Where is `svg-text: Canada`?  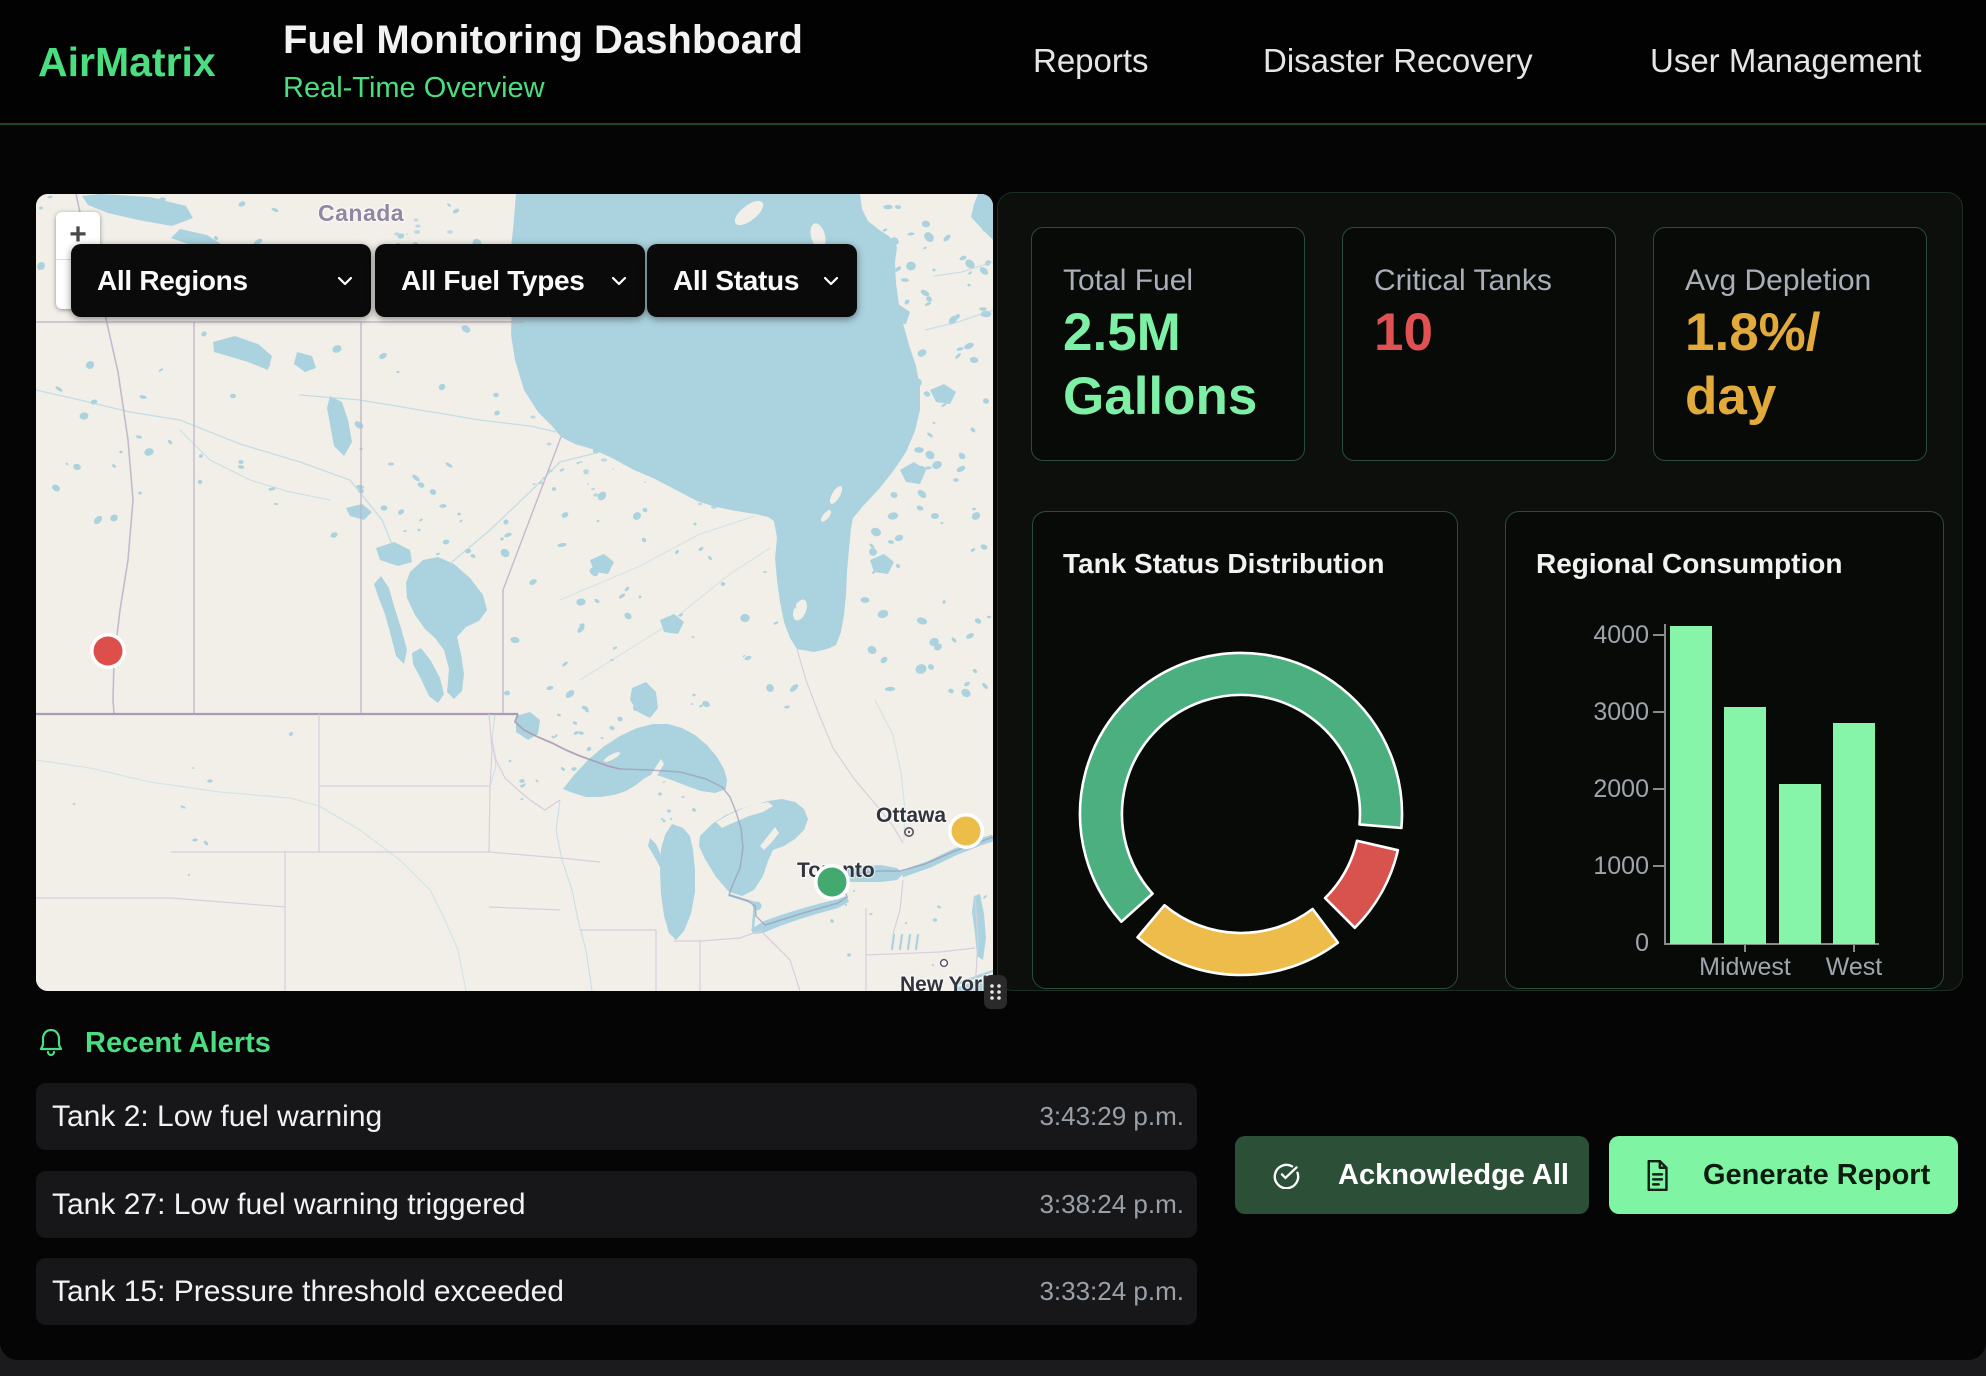
svg-text: Canada is located at coordinates (361, 213).